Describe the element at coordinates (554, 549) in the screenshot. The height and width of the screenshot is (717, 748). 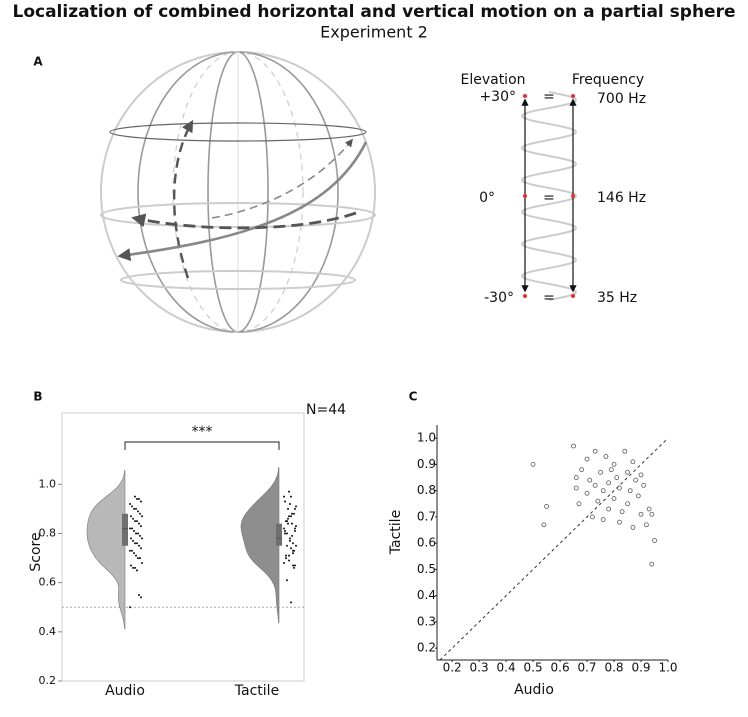
I see `identity-line` at that location.